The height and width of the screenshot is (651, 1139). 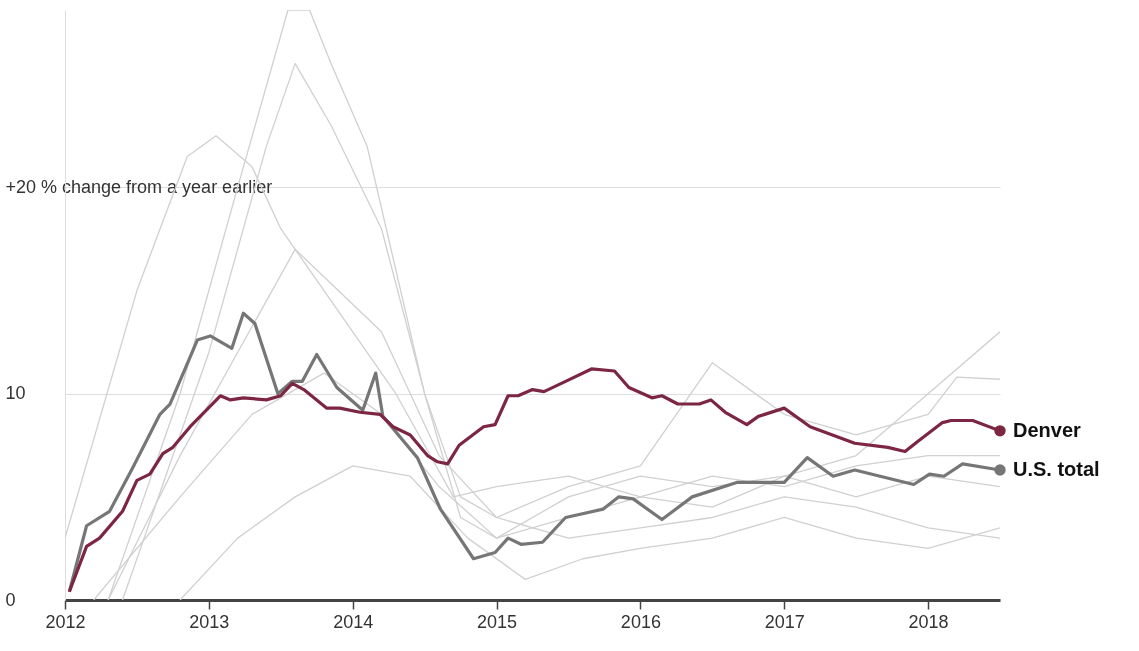 What do you see at coordinates (209, 621) in the screenshot?
I see `x-tick-label: 2013` at bounding box center [209, 621].